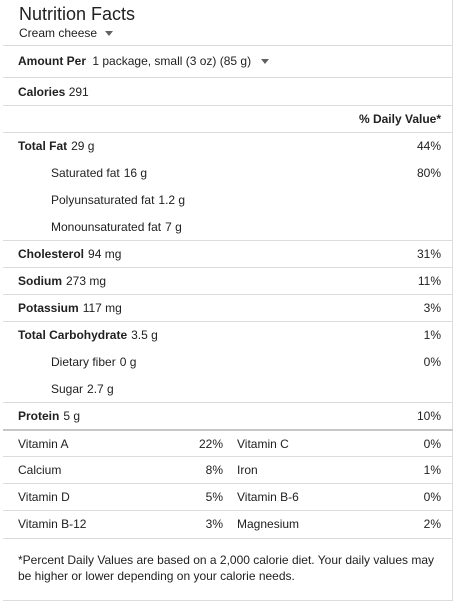 Image resolution: width=457 pixels, height=602 pixels. Describe the element at coordinates (52, 524) in the screenshot. I see `vitamin-label: Vitamin B-12` at that location.